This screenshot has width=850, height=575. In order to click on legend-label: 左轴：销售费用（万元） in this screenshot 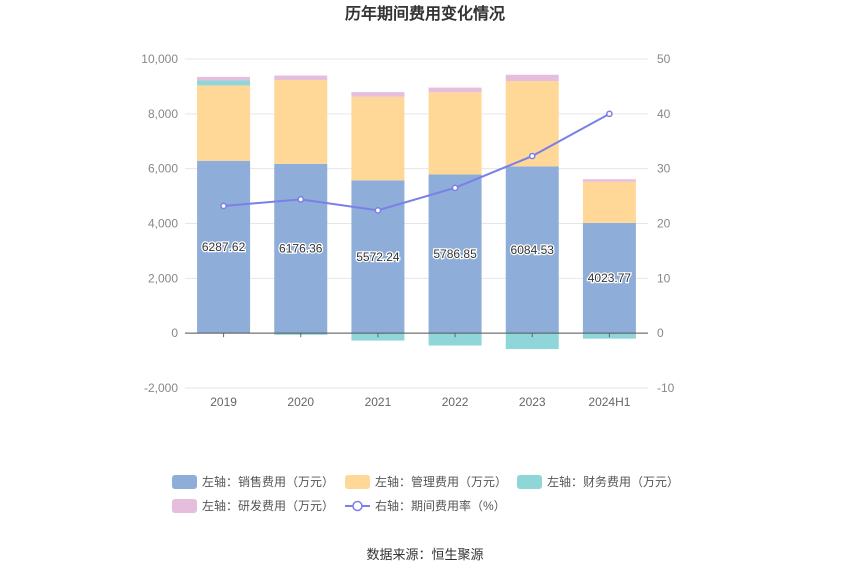, I will do `click(268, 481)`.